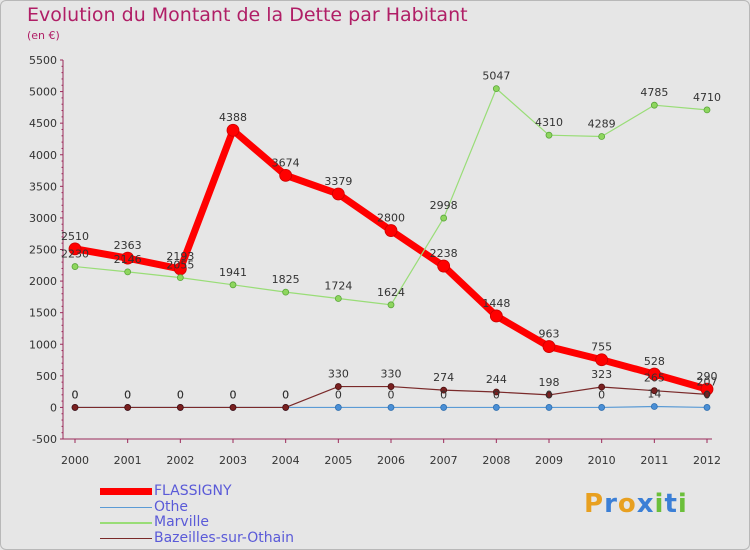 The width and height of the screenshot is (750, 550). Describe the element at coordinates (43, 186) in the screenshot. I see `y-tick-label: 3500` at that location.